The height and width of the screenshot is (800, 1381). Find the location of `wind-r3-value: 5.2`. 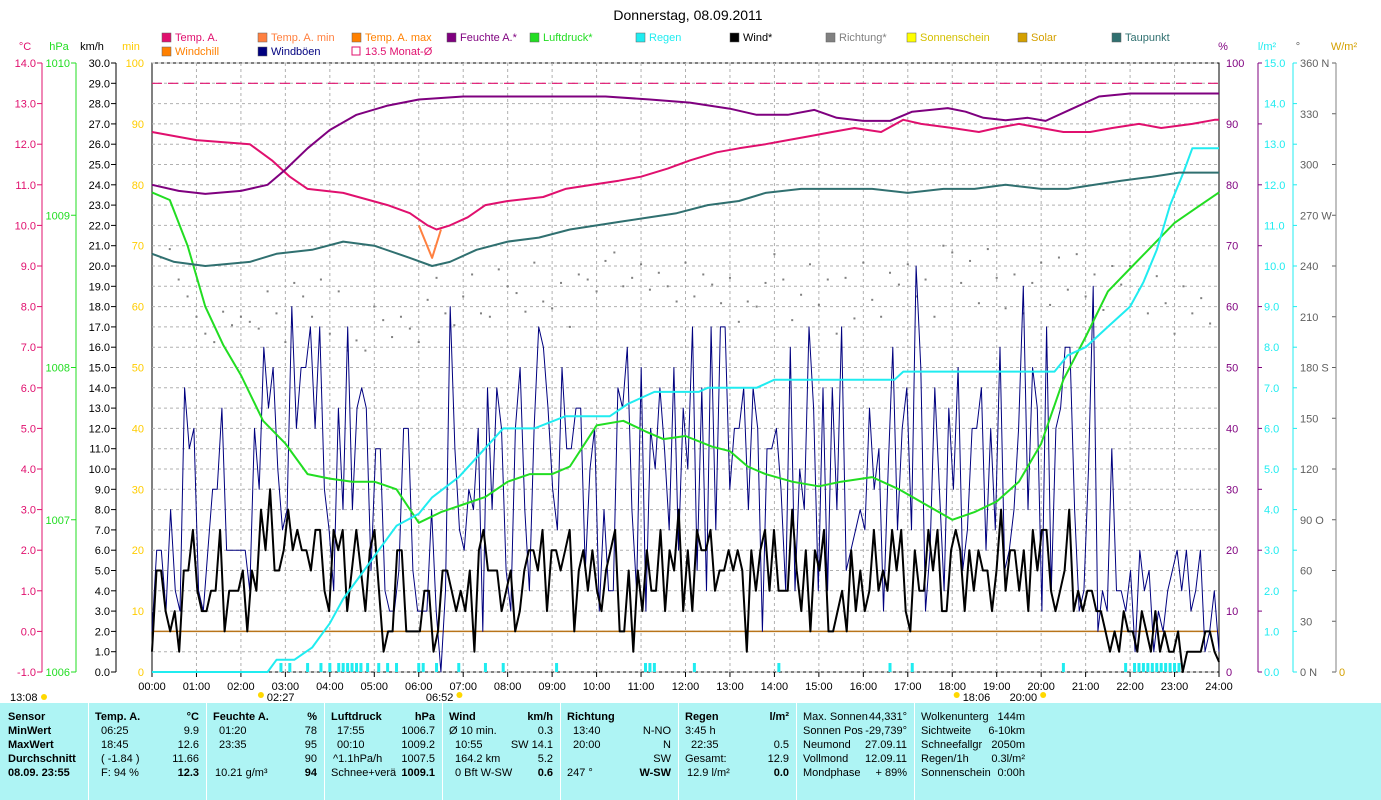

wind-r3-value: 5.2 is located at coordinates (545, 759).